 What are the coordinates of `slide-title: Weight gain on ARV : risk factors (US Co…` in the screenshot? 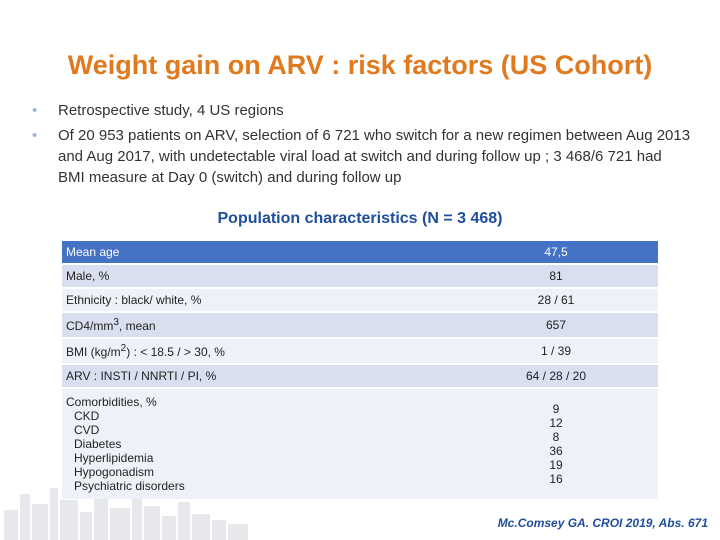 It's located at (360, 65).